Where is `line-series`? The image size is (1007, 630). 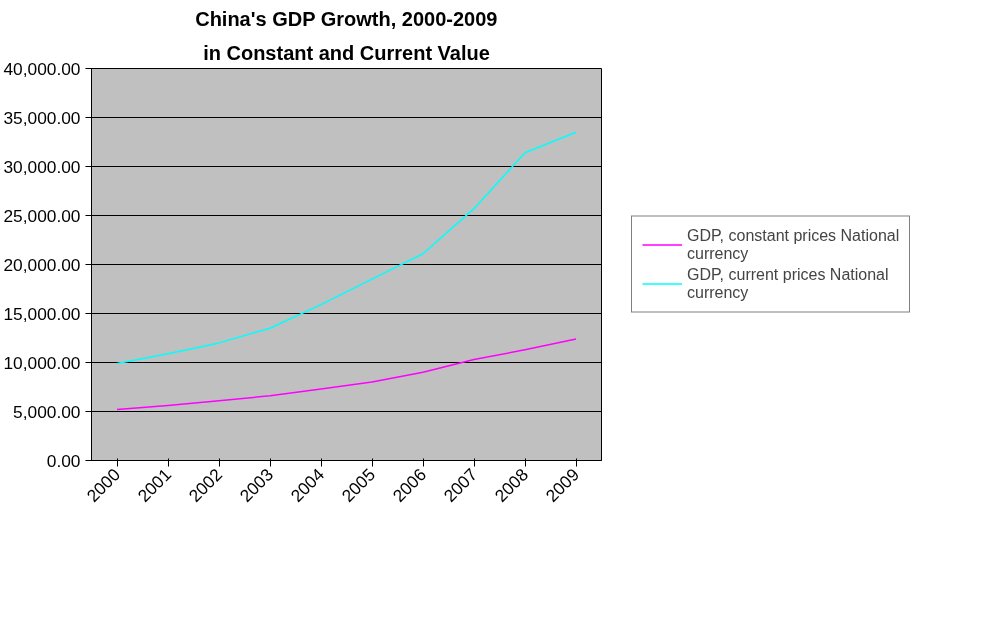
line-series is located at coordinates (346, 374).